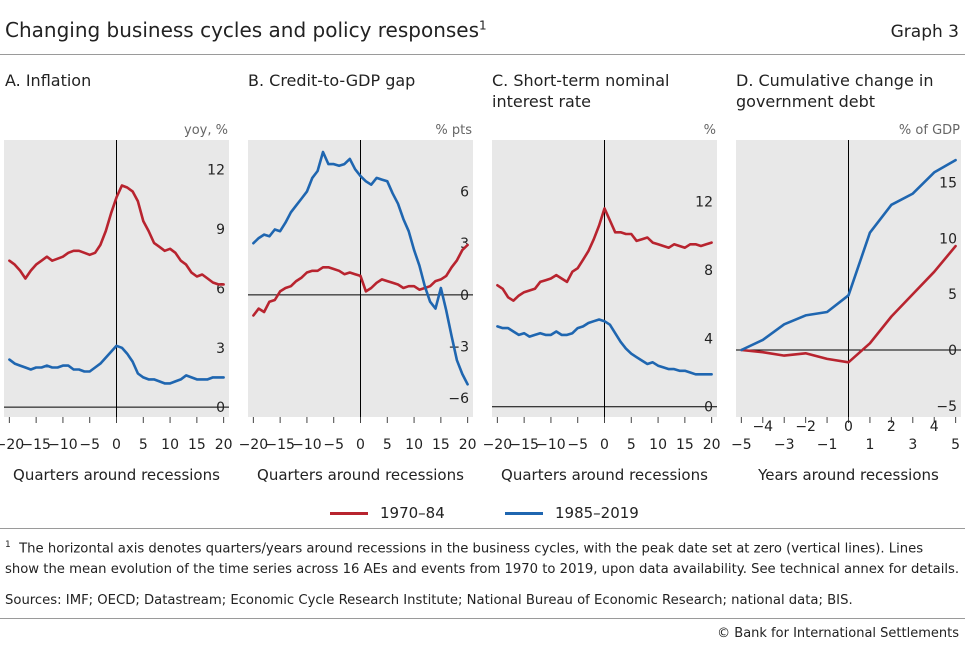 The height and width of the screenshot is (646, 965). I want to click on panel-b-xtick-label: 20, so click(468, 445).